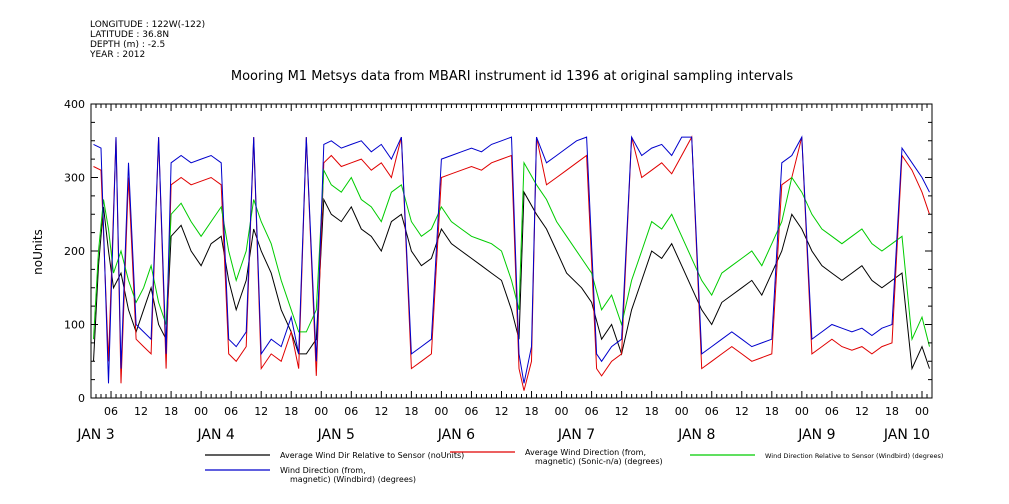  Describe the element at coordinates (38, 252) in the screenshot. I see `y-axis-label: noUnits` at that location.